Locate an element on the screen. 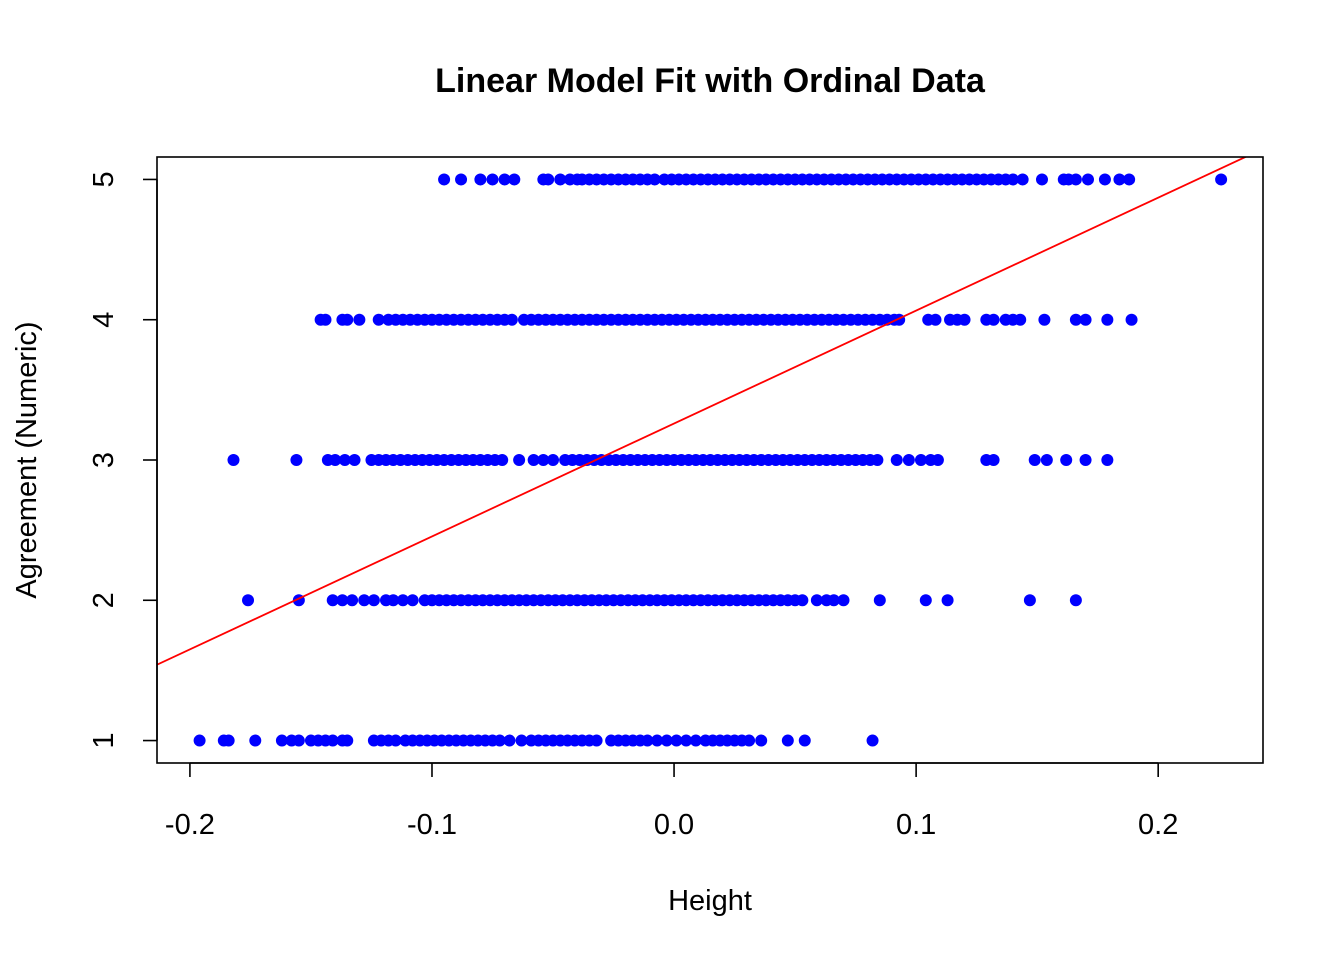 The height and width of the screenshot is (960, 1344). chart-title: Linear Model Fit with Ordinal Data is located at coordinates (710, 81).